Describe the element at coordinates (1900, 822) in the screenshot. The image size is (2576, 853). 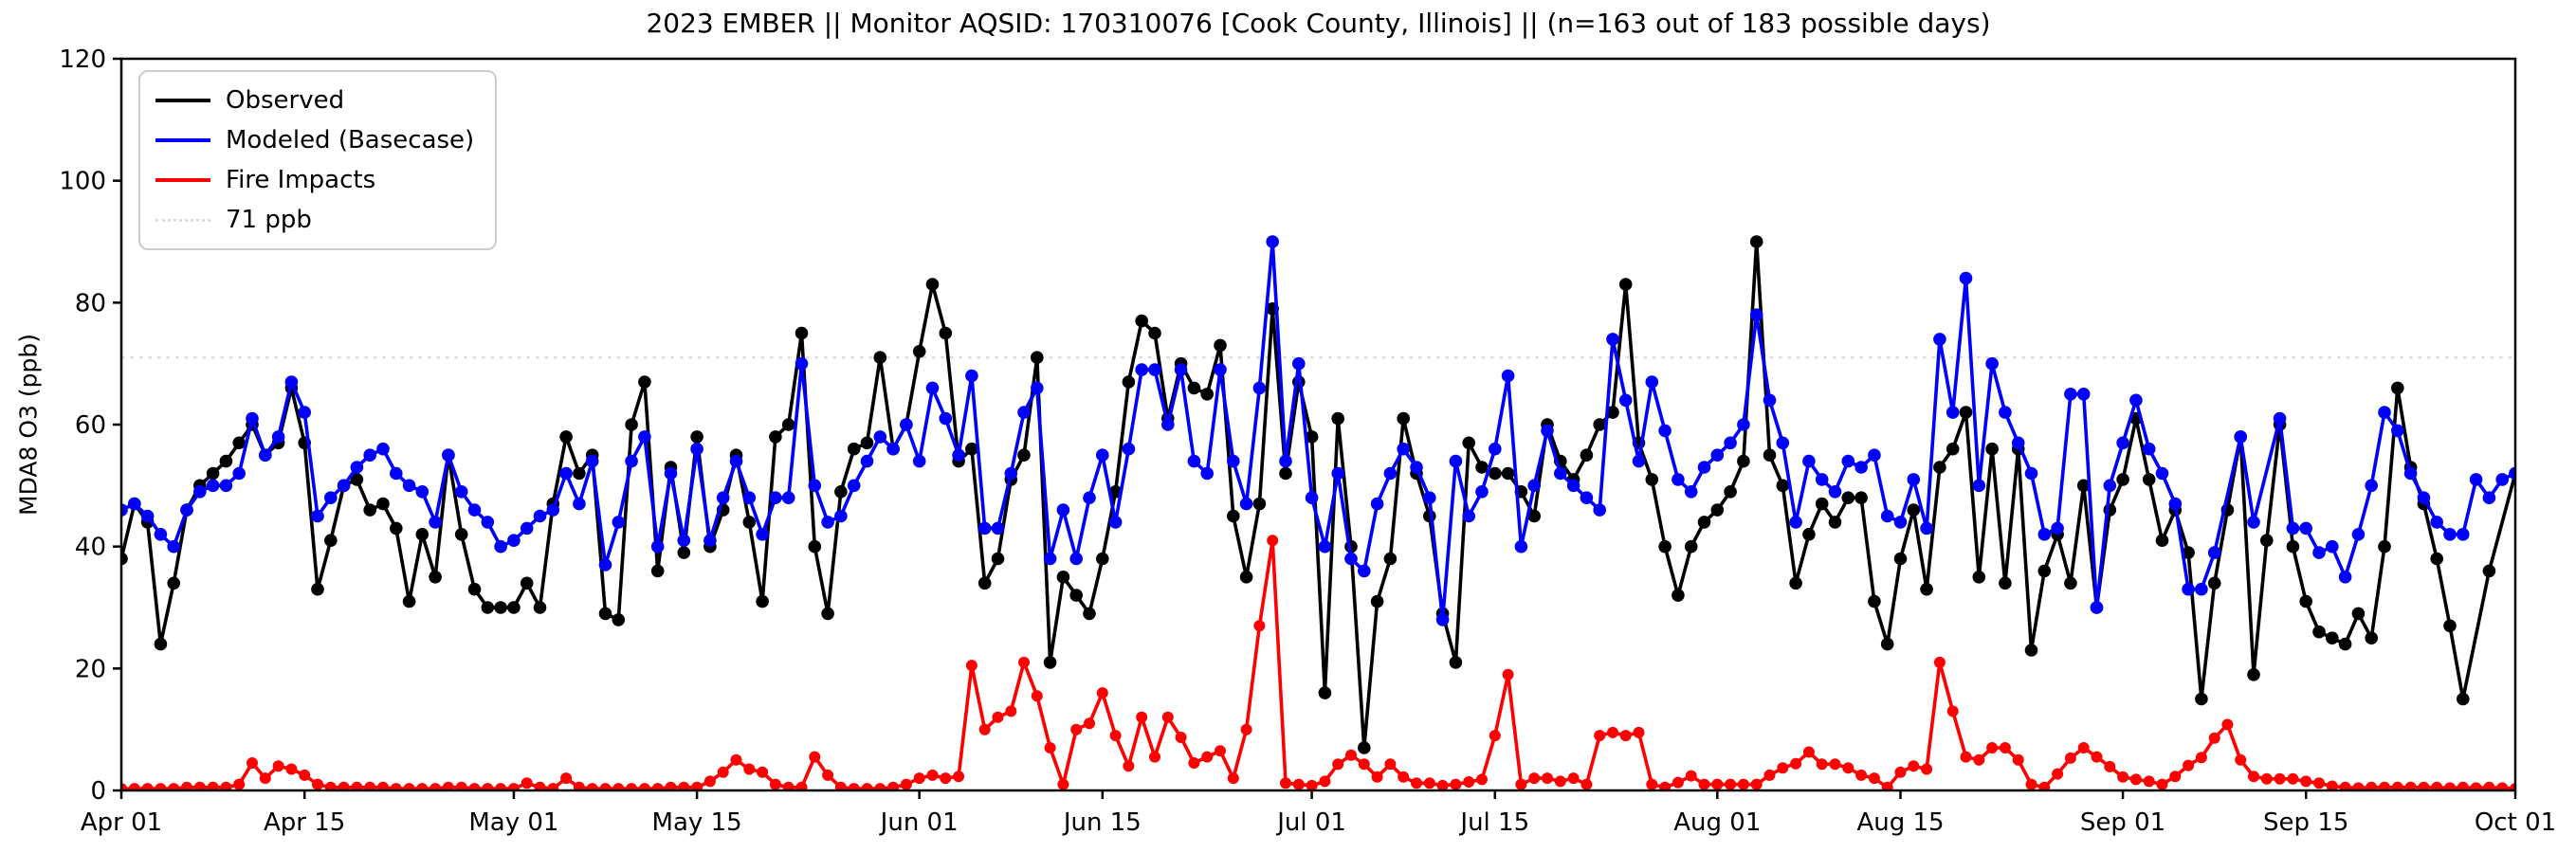
I see `x-tick-label: Aug 15` at that location.